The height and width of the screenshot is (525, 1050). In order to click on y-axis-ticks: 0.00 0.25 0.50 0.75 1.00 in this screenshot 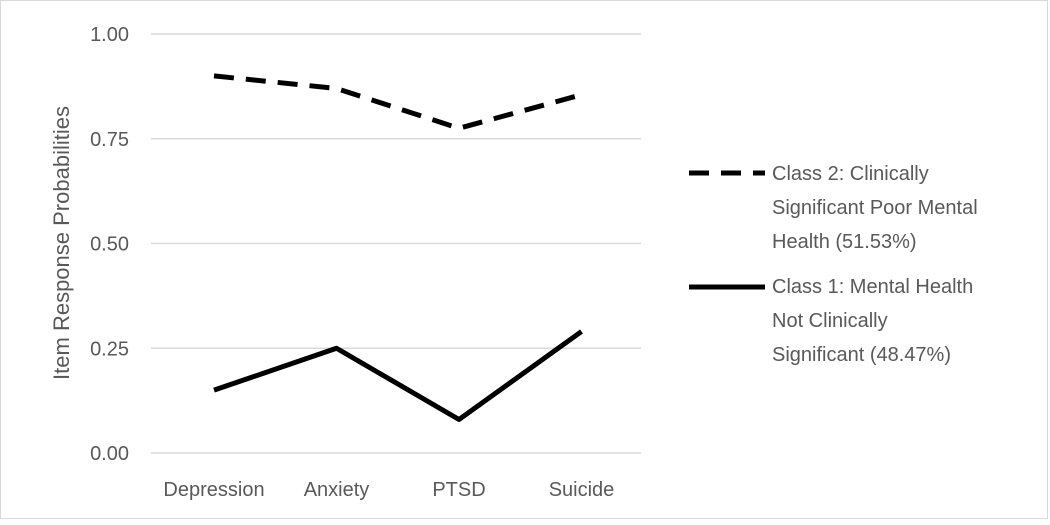, I will do `click(109, 244)`.